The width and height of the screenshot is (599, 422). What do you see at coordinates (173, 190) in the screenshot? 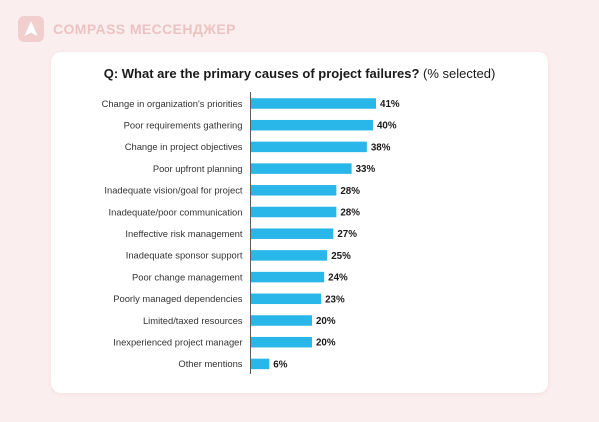
I see `category-label: Inadequate vision/goal for project` at bounding box center [173, 190].